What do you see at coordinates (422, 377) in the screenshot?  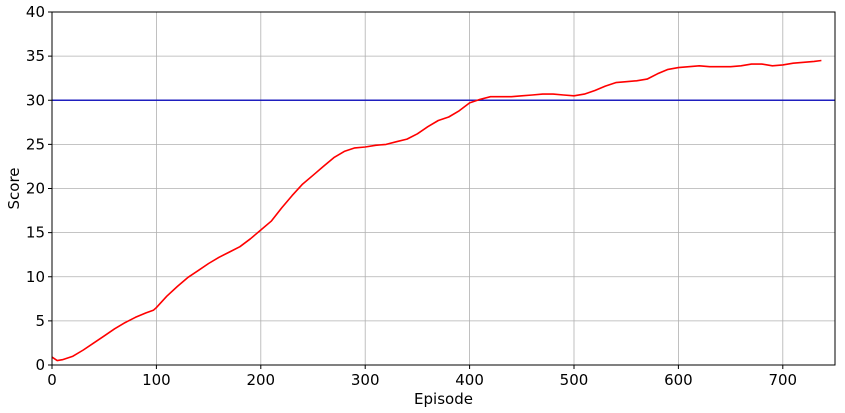 I see `x-axis-ticks: 0 100 200 300 400 500 600 700` at bounding box center [422, 377].